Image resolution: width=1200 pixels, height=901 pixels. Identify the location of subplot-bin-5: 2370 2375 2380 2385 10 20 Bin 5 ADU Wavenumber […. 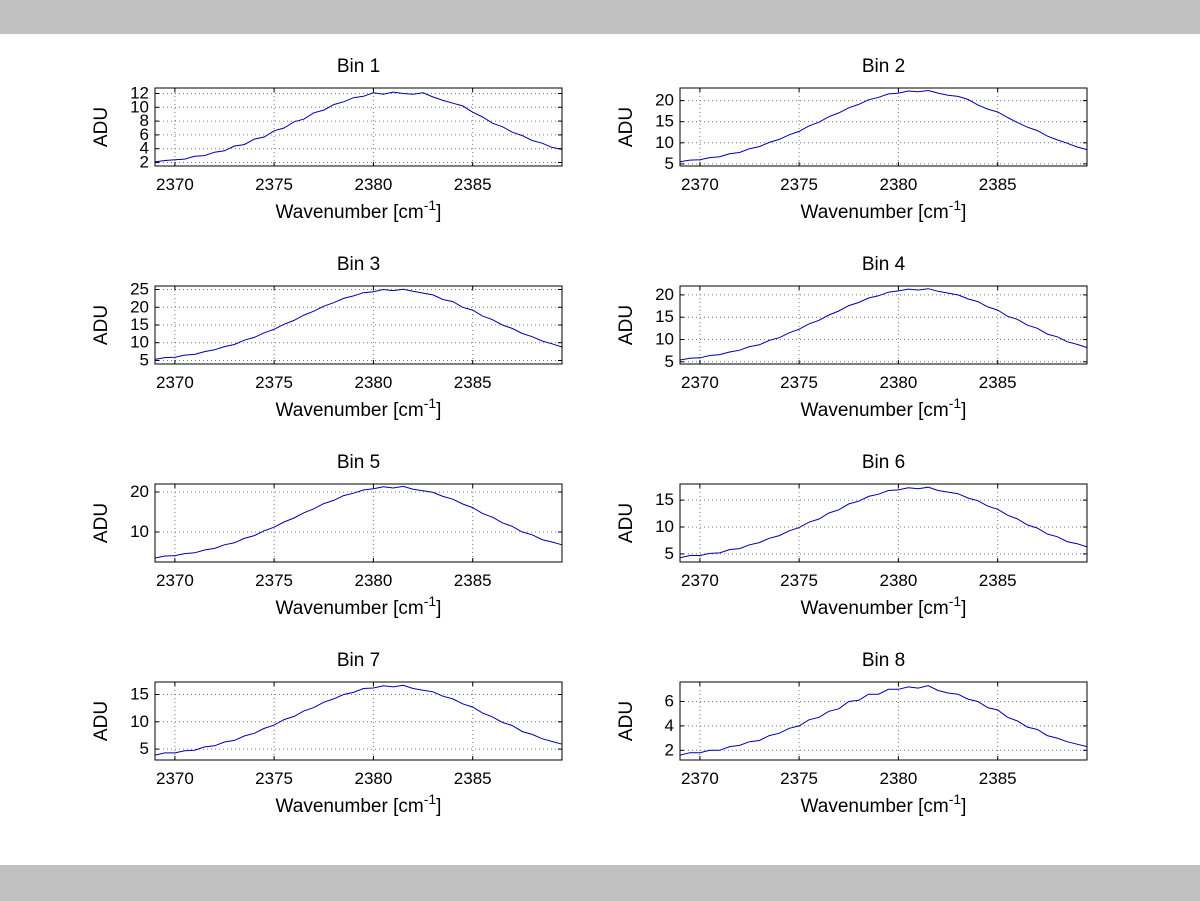
(327, 535).